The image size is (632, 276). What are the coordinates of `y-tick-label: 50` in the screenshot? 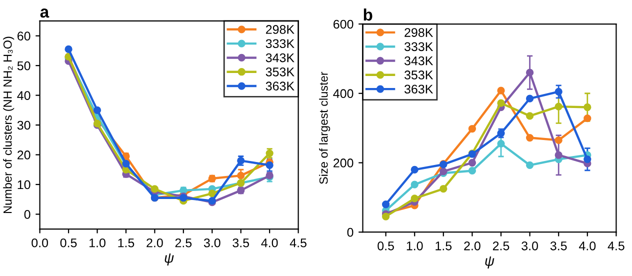 It's located at (23, 65).